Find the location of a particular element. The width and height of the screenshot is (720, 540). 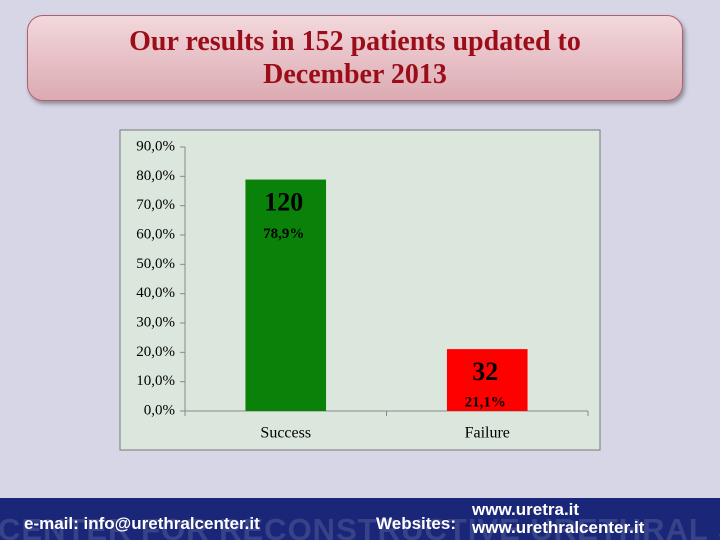

website: www.uretra.it is located at coordinates (526, 509).